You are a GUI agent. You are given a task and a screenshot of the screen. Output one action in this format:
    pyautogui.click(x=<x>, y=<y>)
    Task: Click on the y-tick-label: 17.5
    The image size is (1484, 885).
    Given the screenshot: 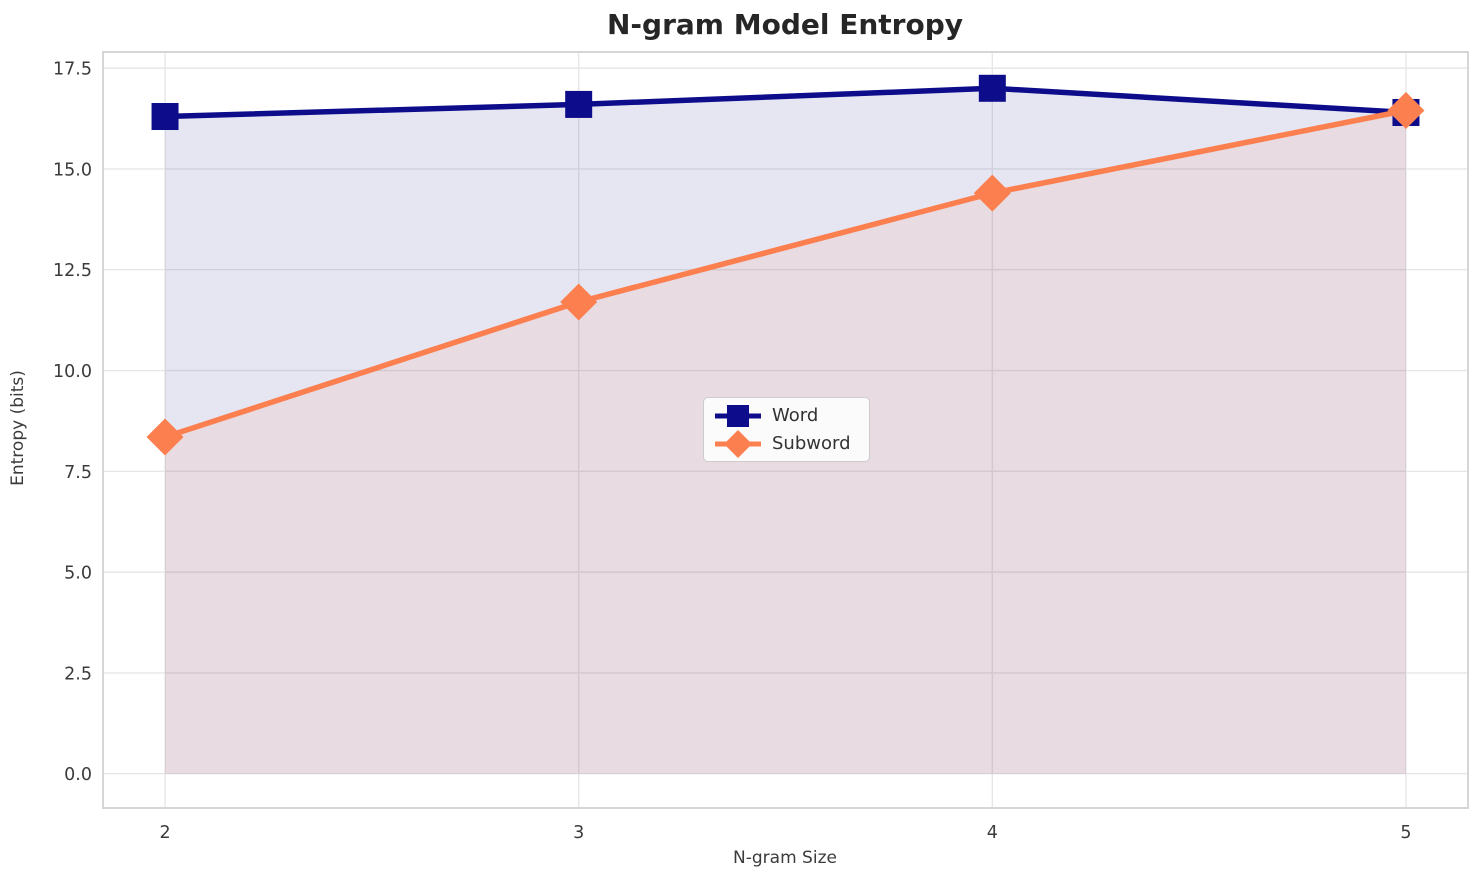 What is the action you would take?
    pyautogui.click(x=72, y=70)
    